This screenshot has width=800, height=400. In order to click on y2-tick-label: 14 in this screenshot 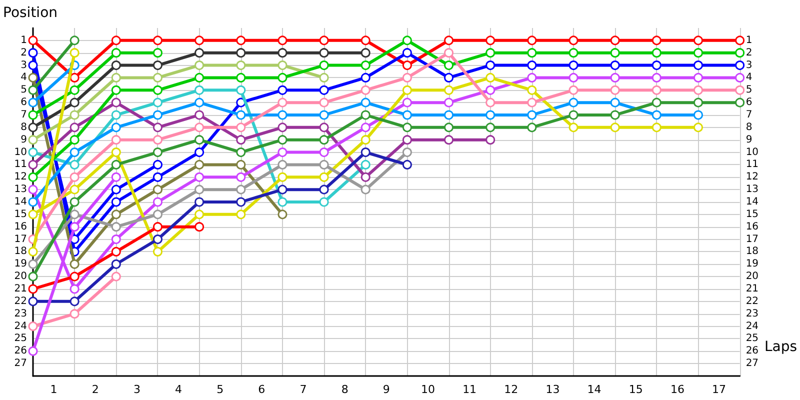, I will do `click(752, 202)`.